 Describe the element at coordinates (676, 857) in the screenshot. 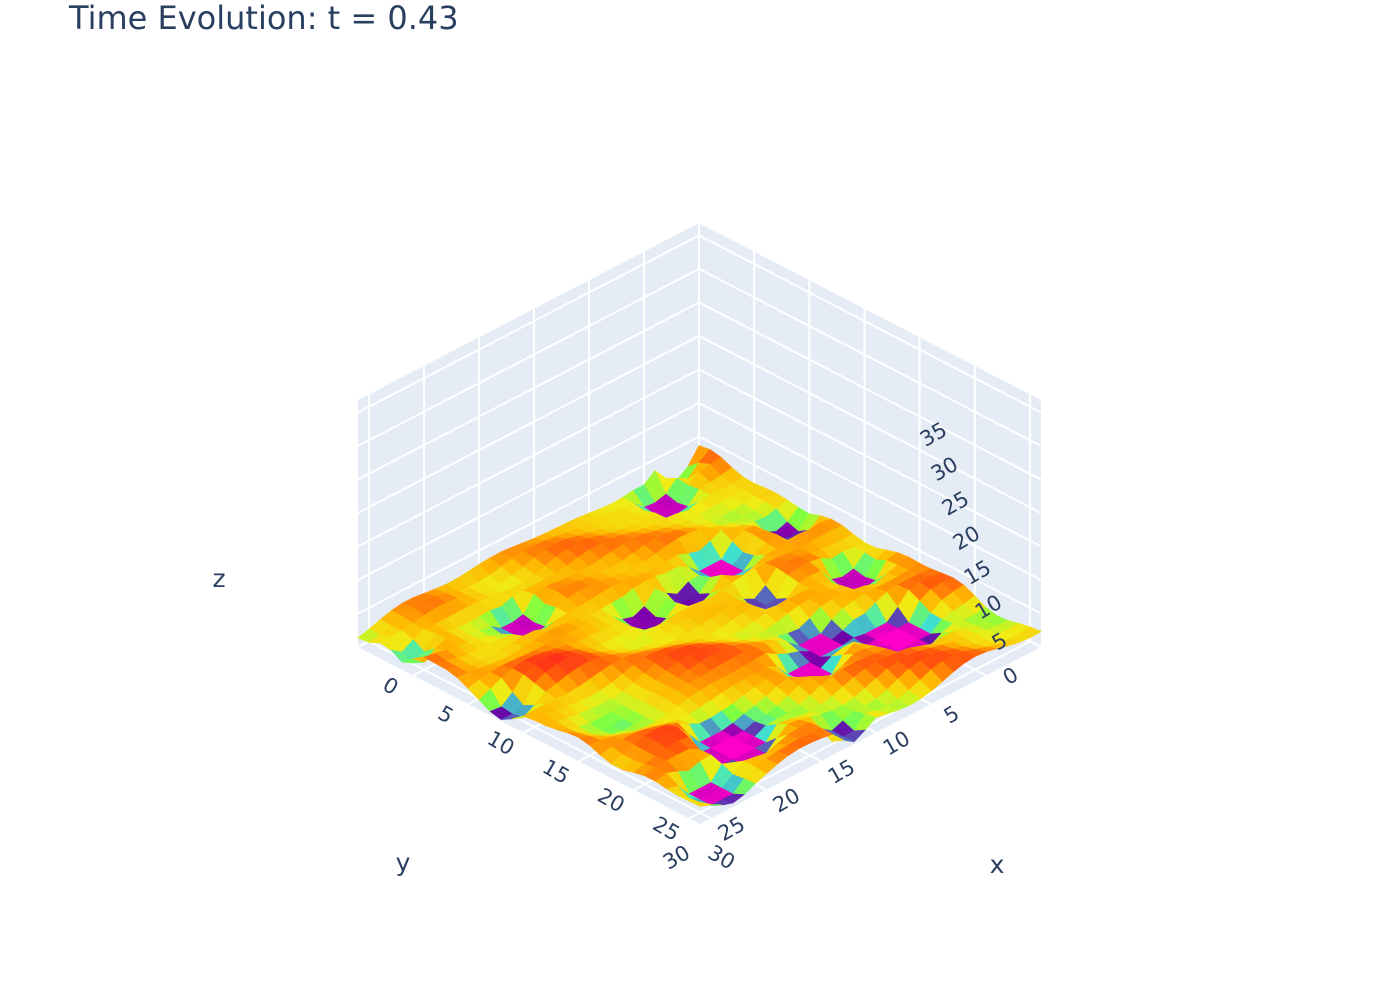

I see `y-tick-label: 30` at that location.